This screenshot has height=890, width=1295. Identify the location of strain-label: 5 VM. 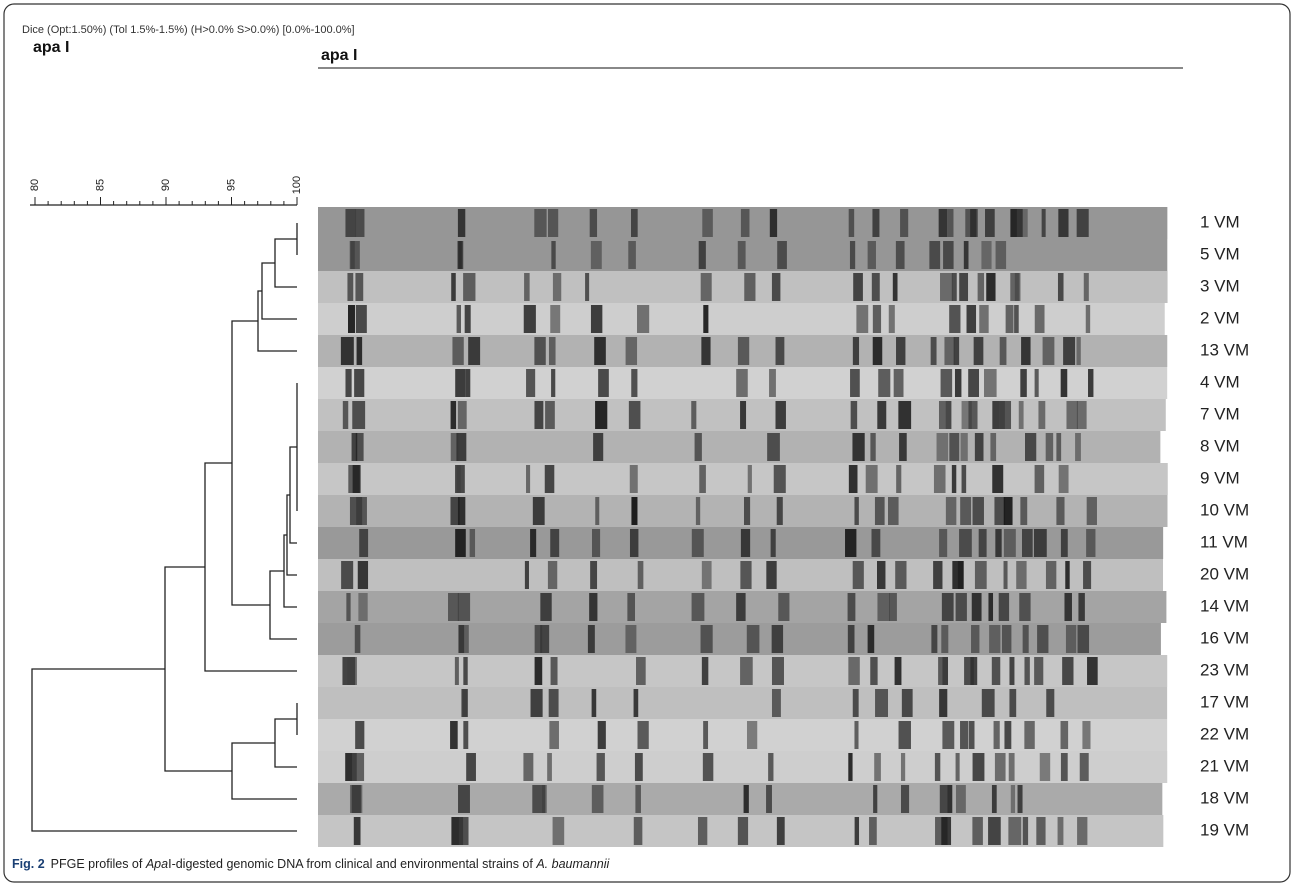
(1220, 253).